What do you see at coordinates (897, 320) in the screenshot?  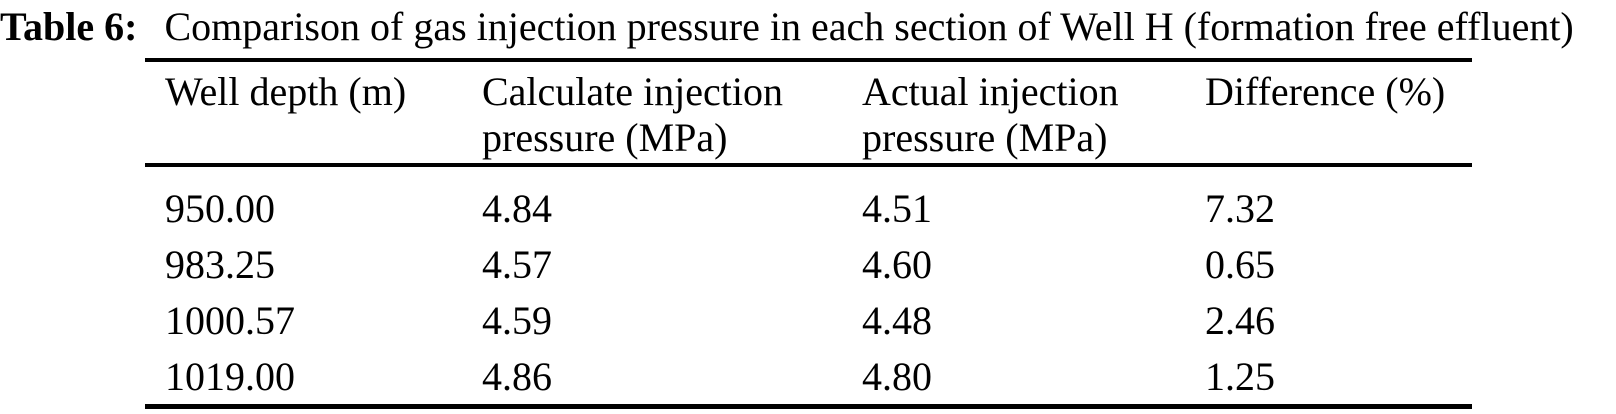 I see `table-cell-actual-pressure: 4.48` at bounding box center [897, 320].